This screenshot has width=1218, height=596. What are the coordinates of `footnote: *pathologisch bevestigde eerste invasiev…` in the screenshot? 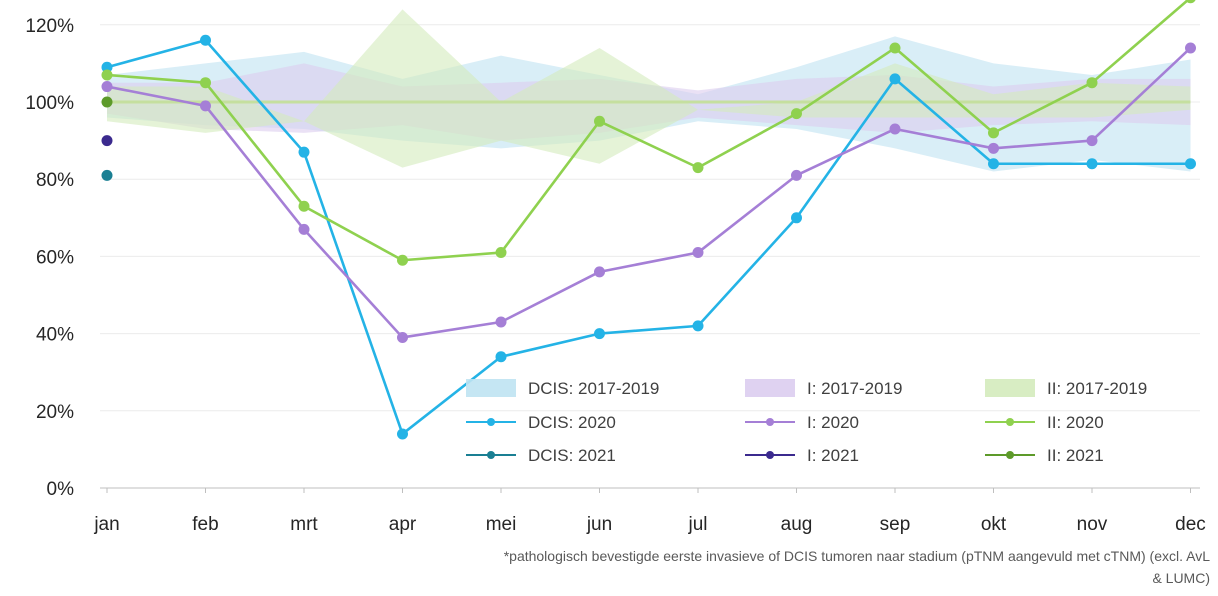 It's located at (605, 567).